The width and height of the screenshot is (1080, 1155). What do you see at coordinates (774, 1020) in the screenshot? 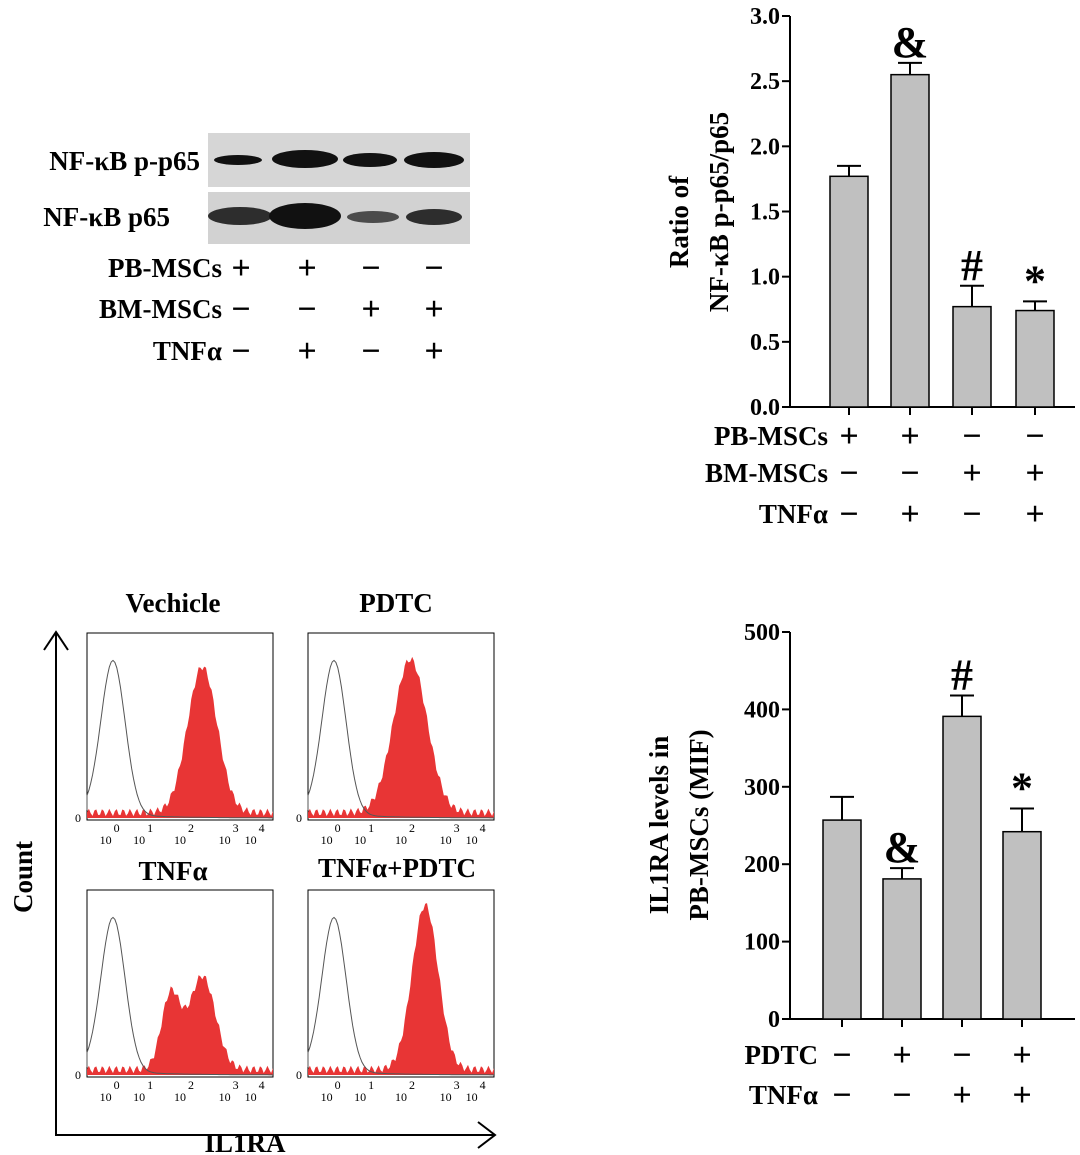
I see `y-tick-label: 0` at bounding box center [774, 1020].